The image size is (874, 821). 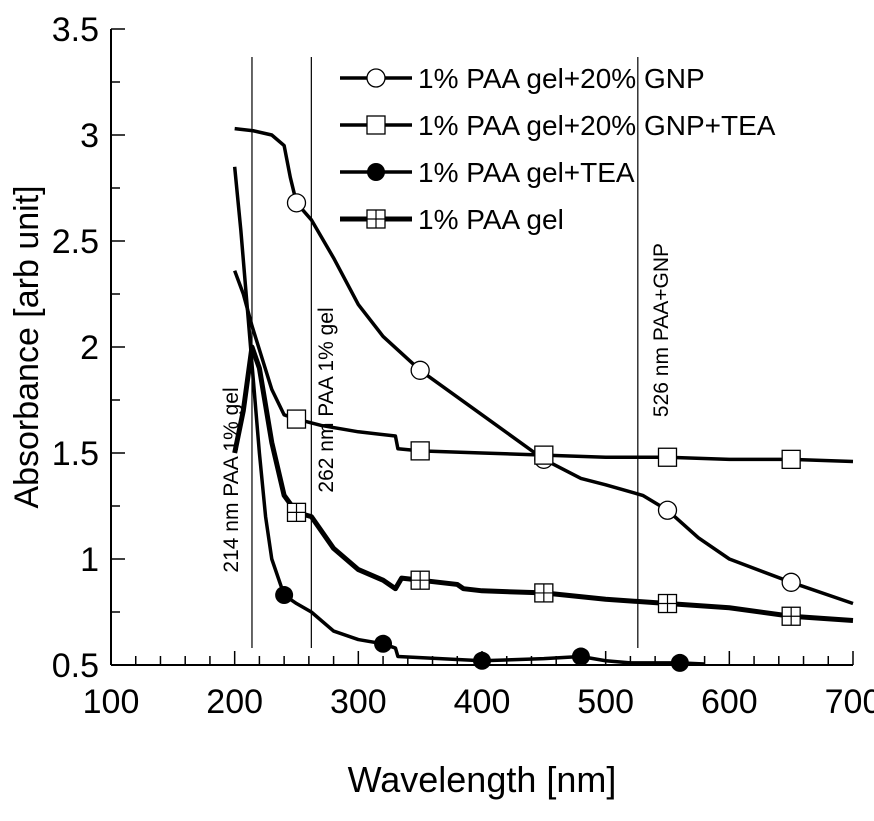 I want to click on y-tick-label: 1.5, so click(x=75, y=454).